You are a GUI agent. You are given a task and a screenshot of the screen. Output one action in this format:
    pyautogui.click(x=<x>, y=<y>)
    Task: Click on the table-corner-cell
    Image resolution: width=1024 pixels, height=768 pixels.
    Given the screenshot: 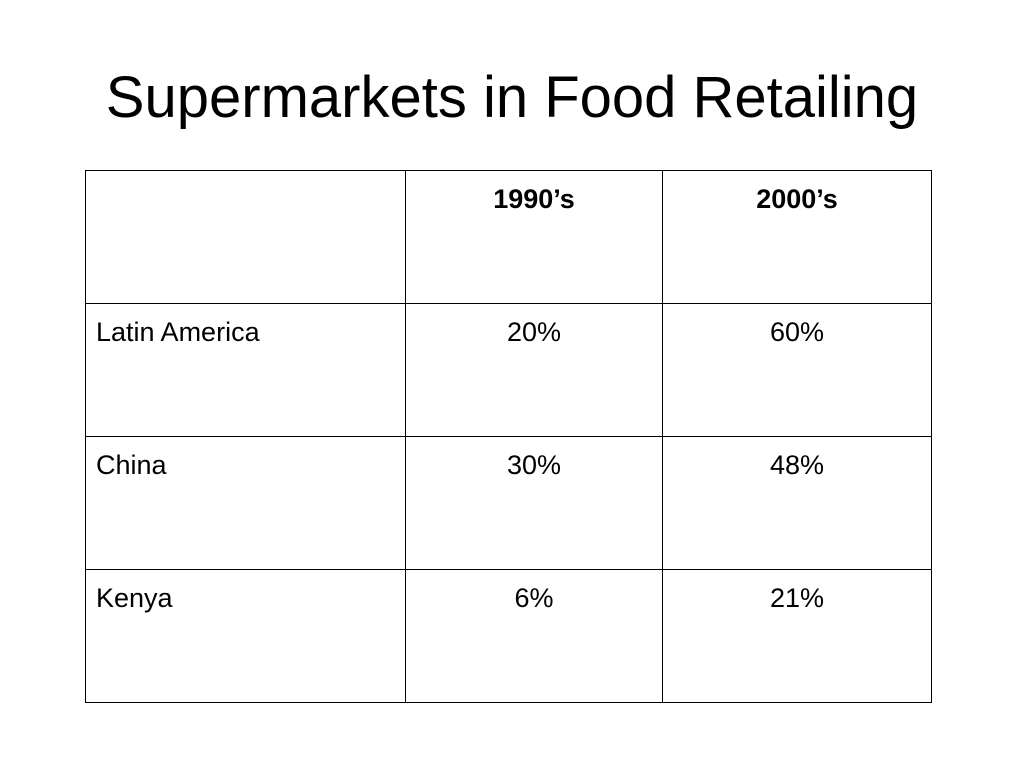 What is the action you would take?
    pyautogui.click(x=245, y=237)
    